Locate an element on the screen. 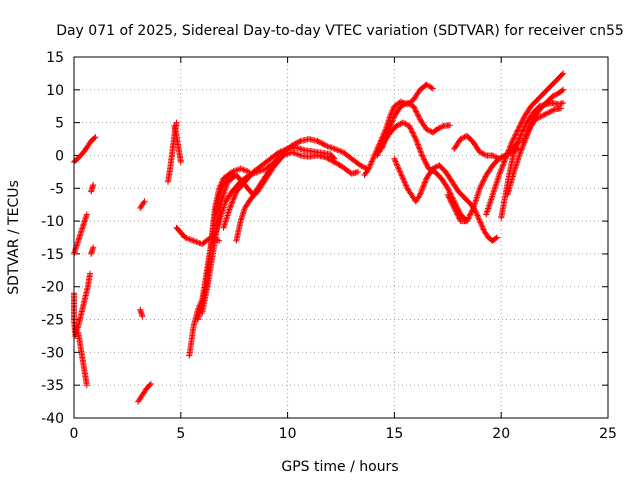 Image resolution: width=640 pixels, height=480 pixels. y-tick-label: -20 is located at coordinates (52, 288).